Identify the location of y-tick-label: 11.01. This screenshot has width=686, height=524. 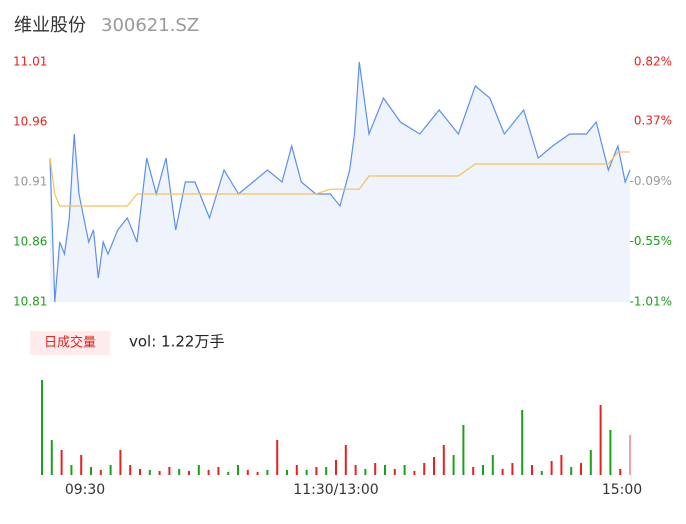
(30, 62).